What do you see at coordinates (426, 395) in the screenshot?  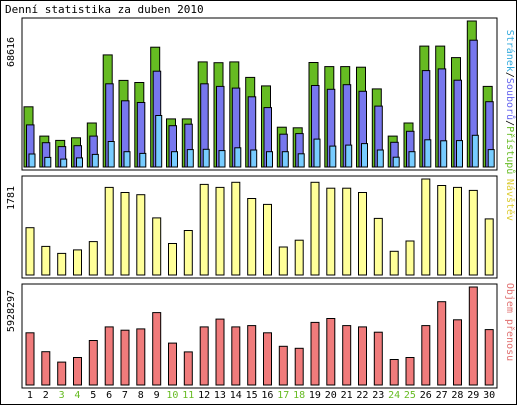 I see `day-label: 26` at bounding box center [426, 395].